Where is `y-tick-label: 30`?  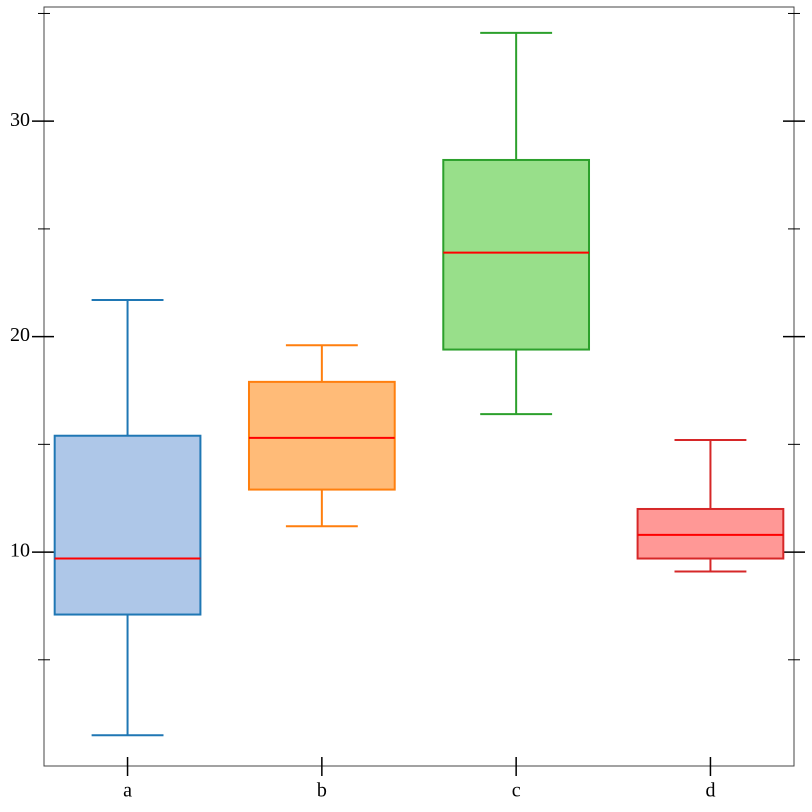 y-tick-label: 30 is located at coordinates (20, 120).